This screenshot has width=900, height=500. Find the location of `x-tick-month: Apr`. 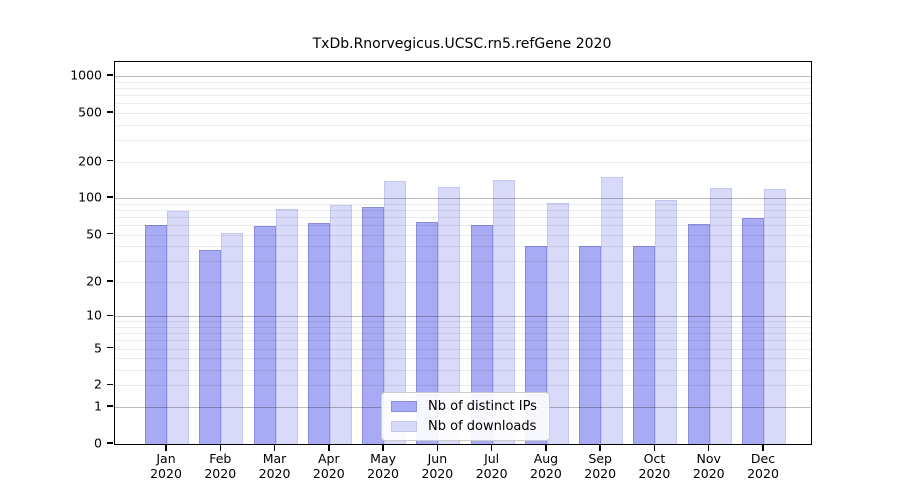

x-tick-month: Apr is located at coordinates (329, 458).